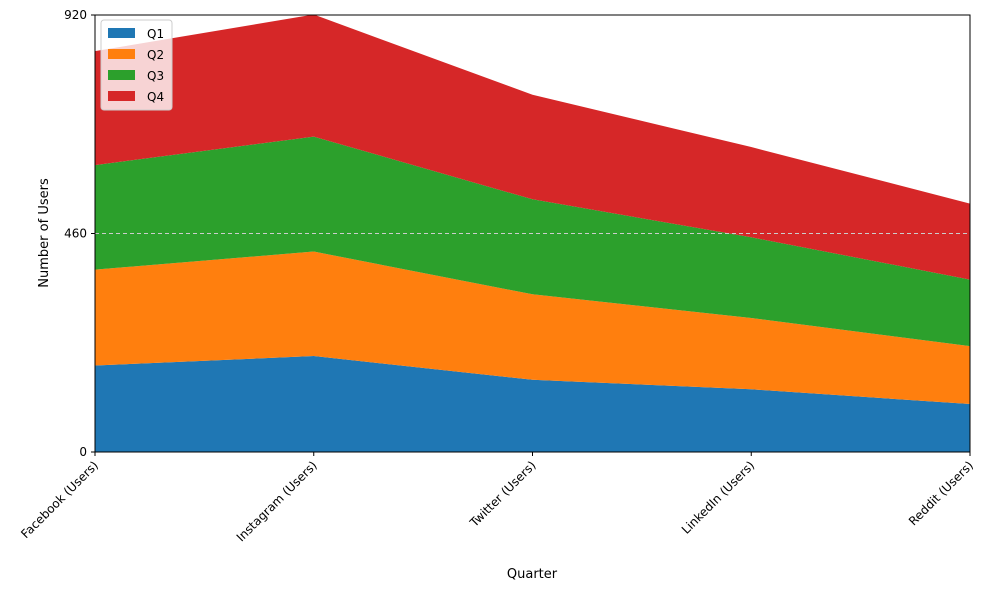 The width and height of the screenshot is (989, 589). I want to click on y-tick-label: 460, so click(75, 234).